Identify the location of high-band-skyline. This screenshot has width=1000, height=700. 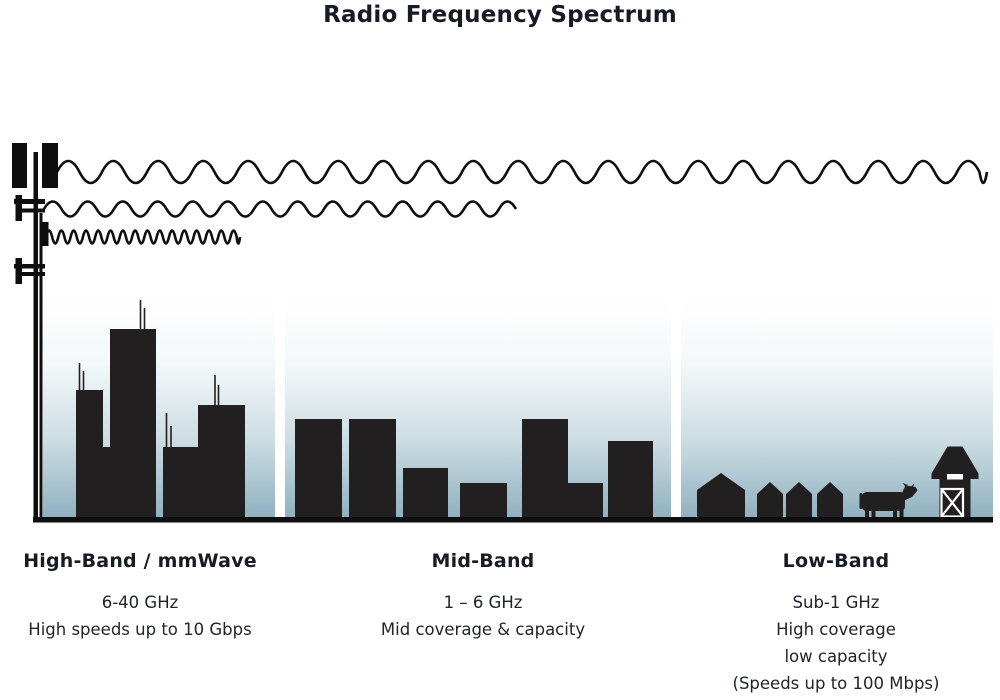
(160, 409).